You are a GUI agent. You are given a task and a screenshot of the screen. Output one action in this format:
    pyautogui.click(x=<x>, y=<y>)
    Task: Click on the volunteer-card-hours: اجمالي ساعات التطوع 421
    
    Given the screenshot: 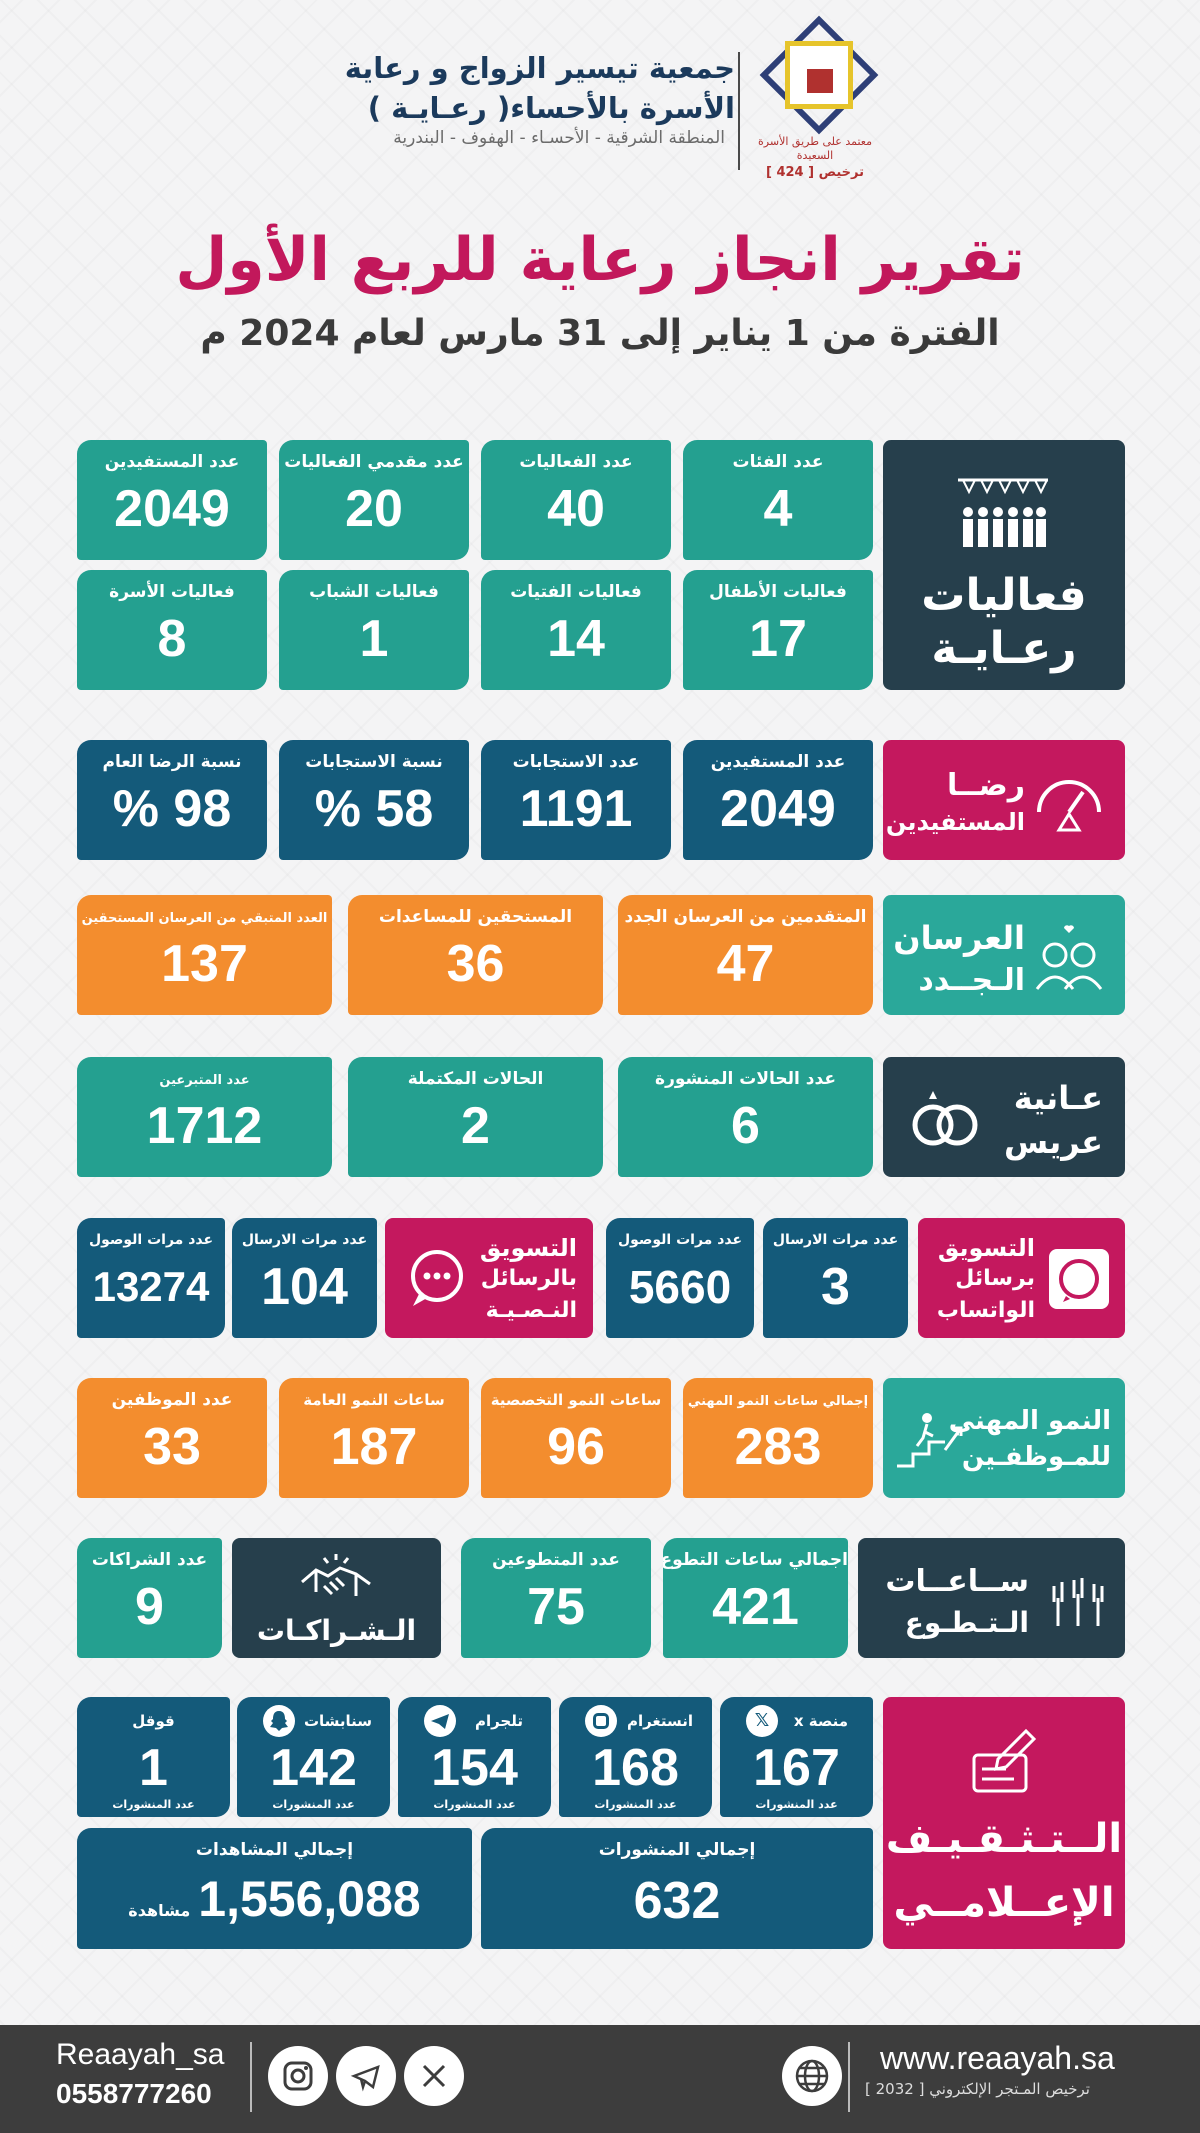 What is the action you would take?
    pyautogui.click(x=755, y=1598)
    